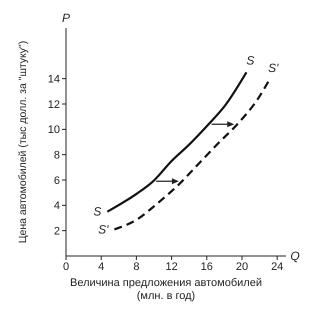 This screenshot has width=311, height=320. I want to click on y-tick-label: 12, so click(54, 104).